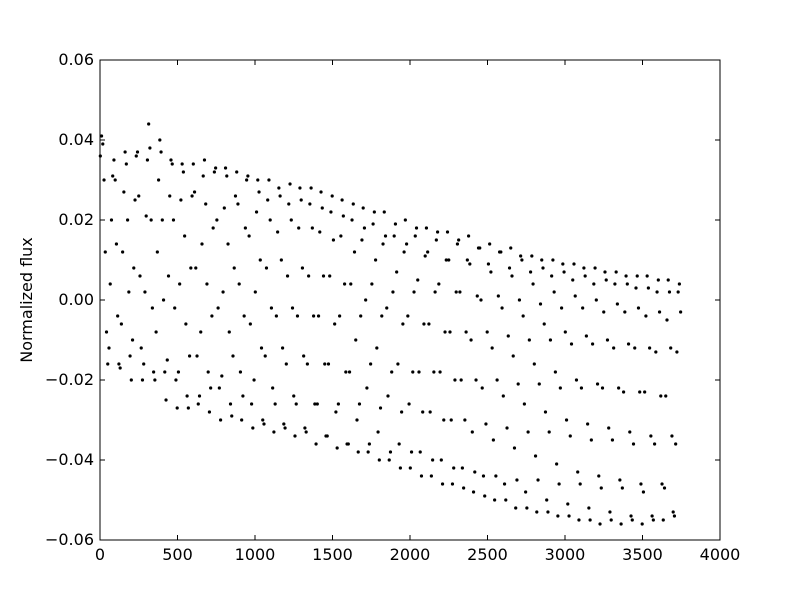 The image size is (800, 600). I want to click on x-tick-label: 500, so click(177, 554).